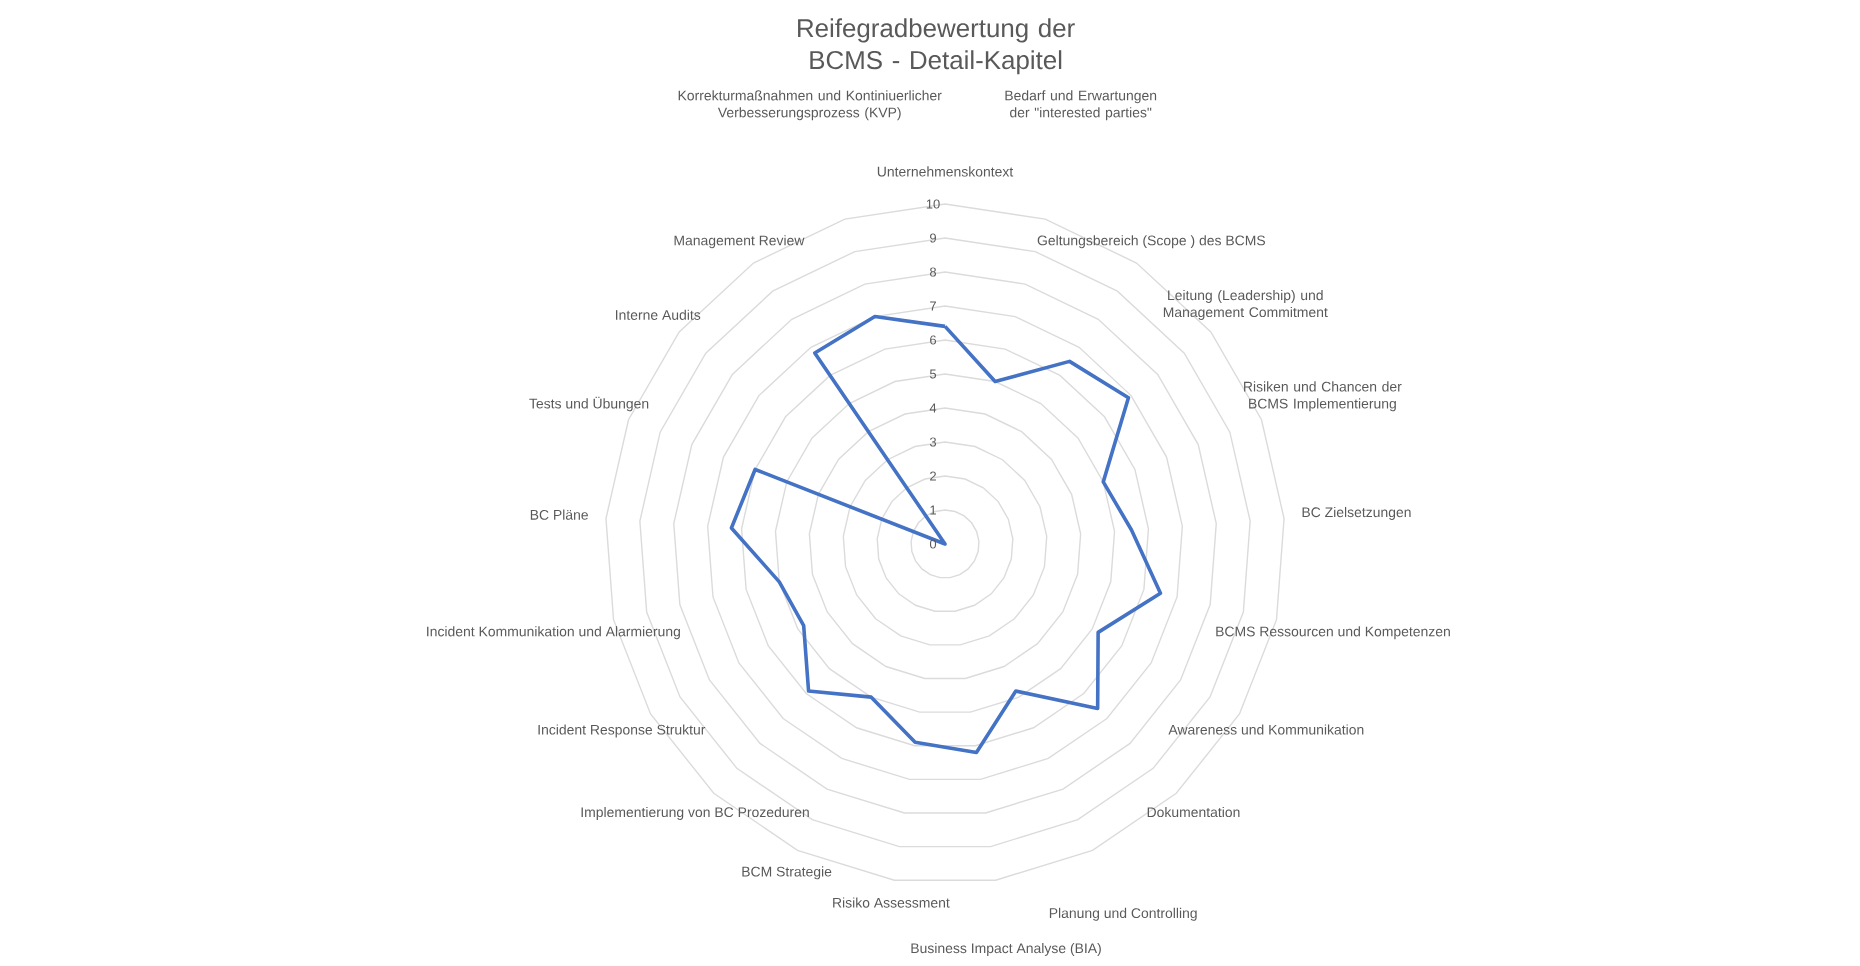 Image resolution: width=1860 pixels, height=966 pixels. What do you see at coordinates (936, 46) in the screenshot?
I see `chart-title: Reifegradbewertung der BCMS - Detail-Kapitel` at bounding box center [936, 46].